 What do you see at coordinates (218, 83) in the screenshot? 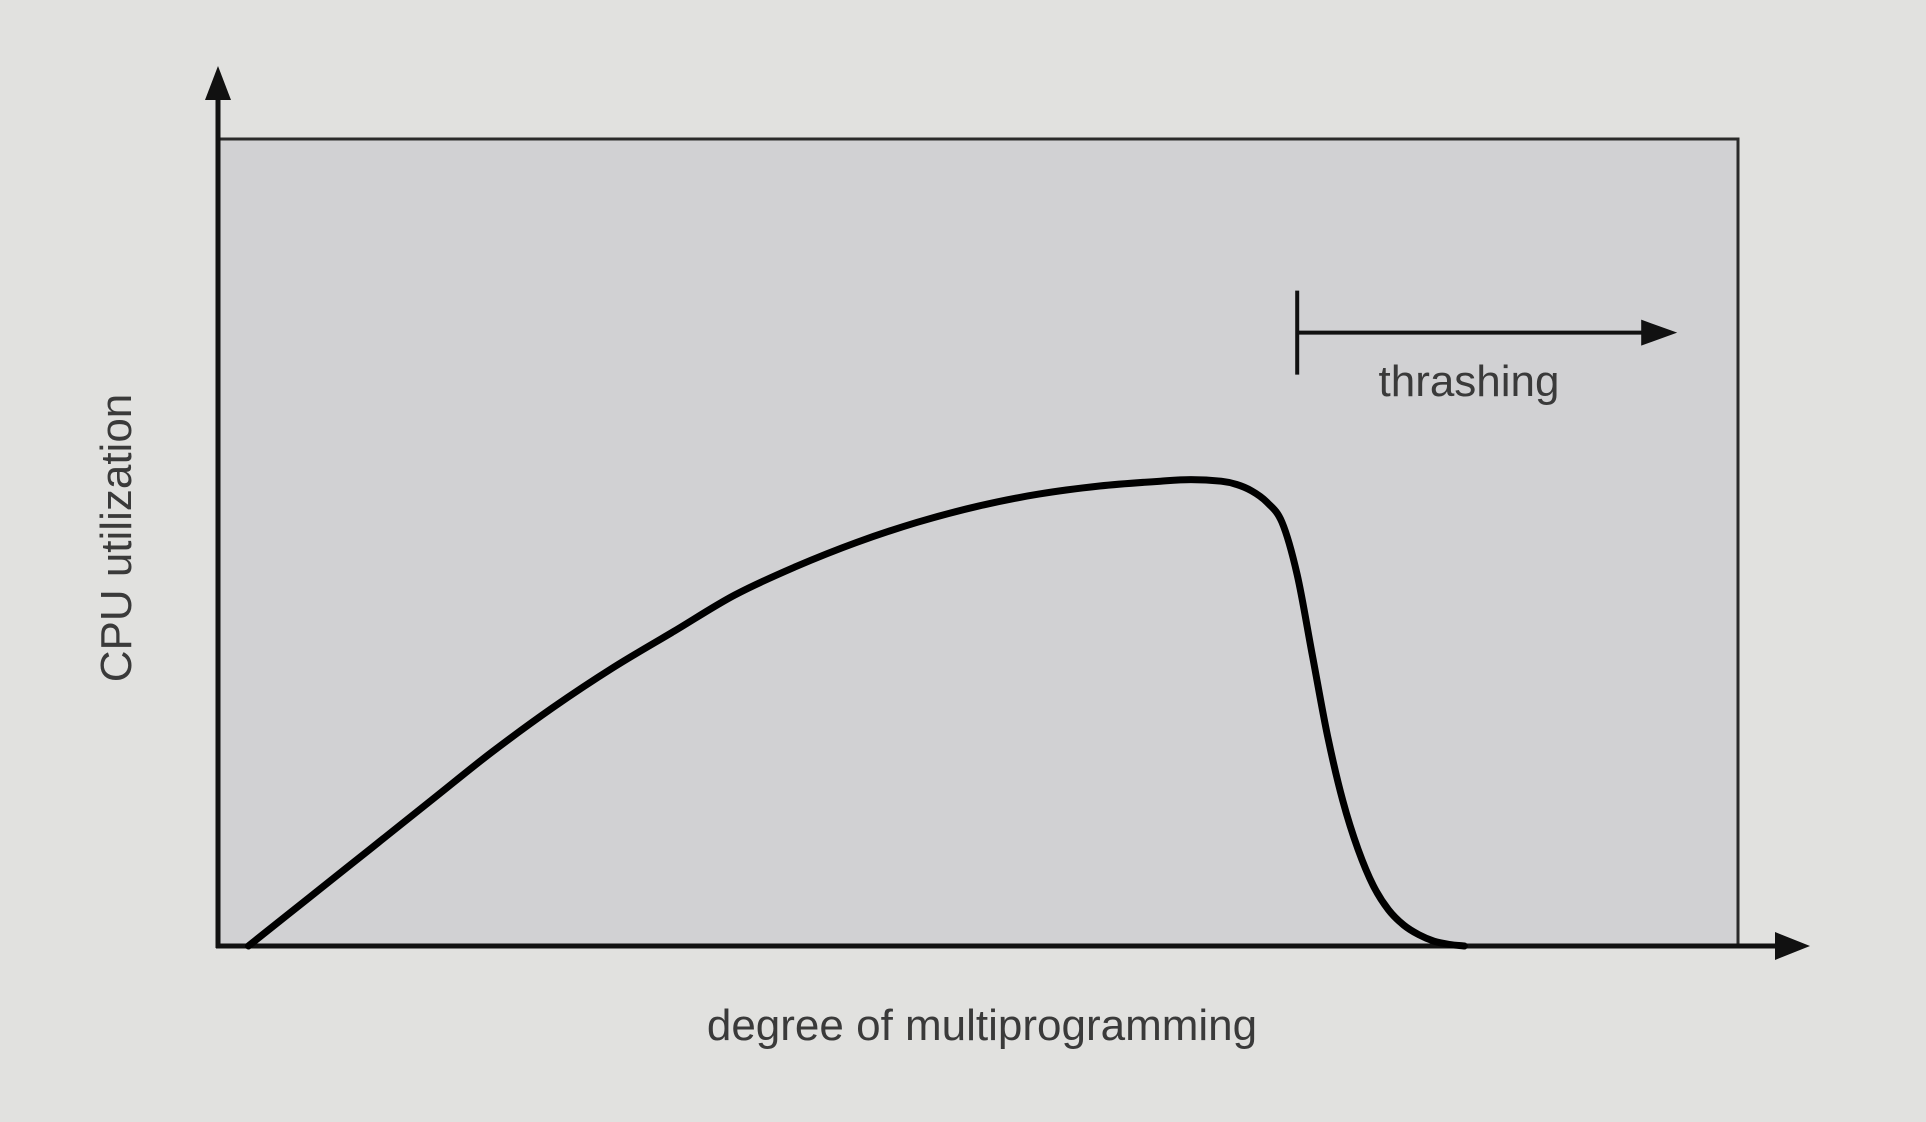
I see `y-axis-arrow-icon` at bounding box center [218, 83].